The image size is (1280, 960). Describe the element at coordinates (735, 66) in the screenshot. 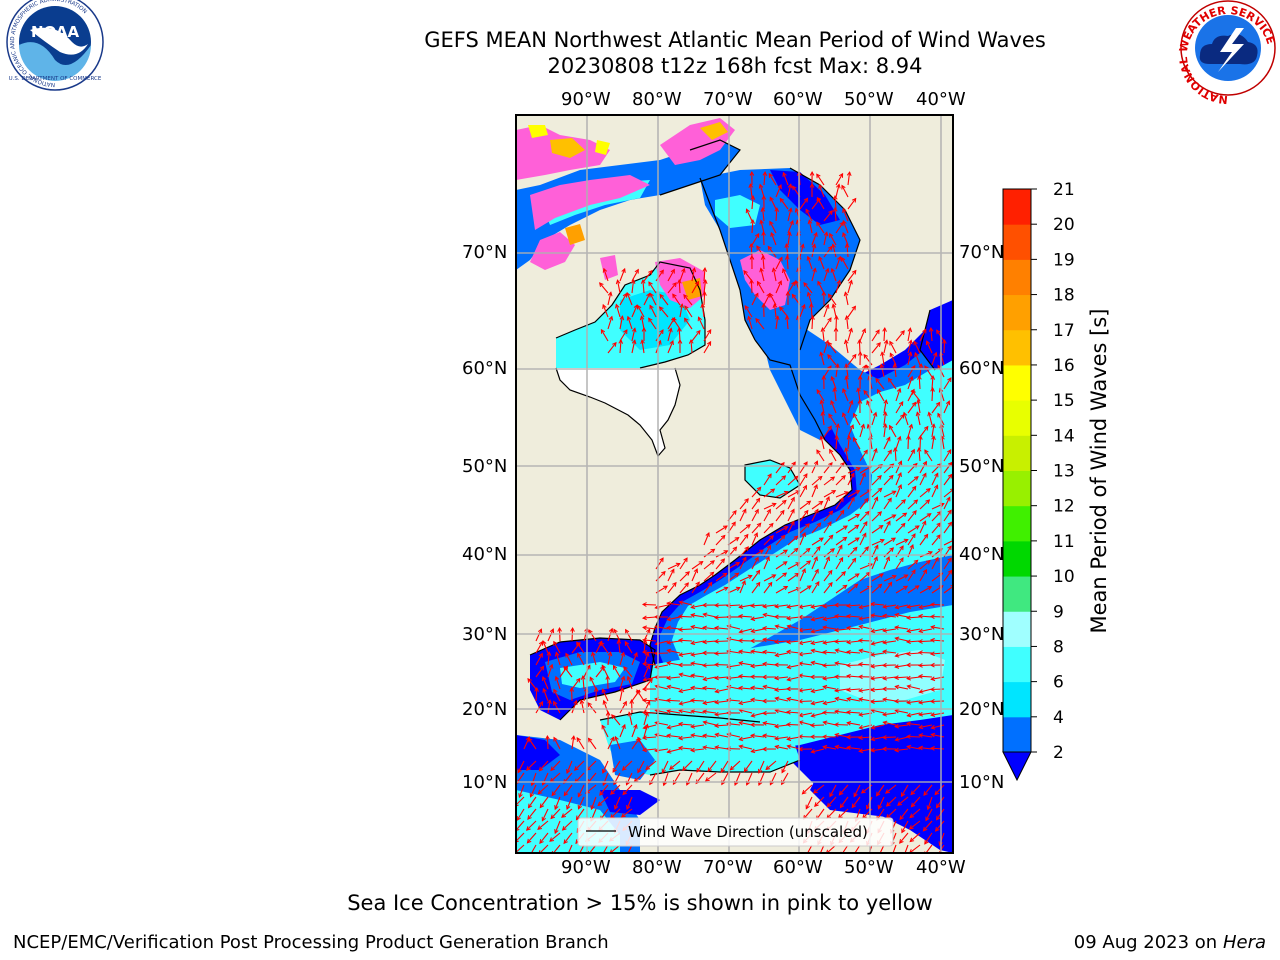

I see `chart-subtitle: 20230808 t12z 168h fcst Max: 8.94` at that location.